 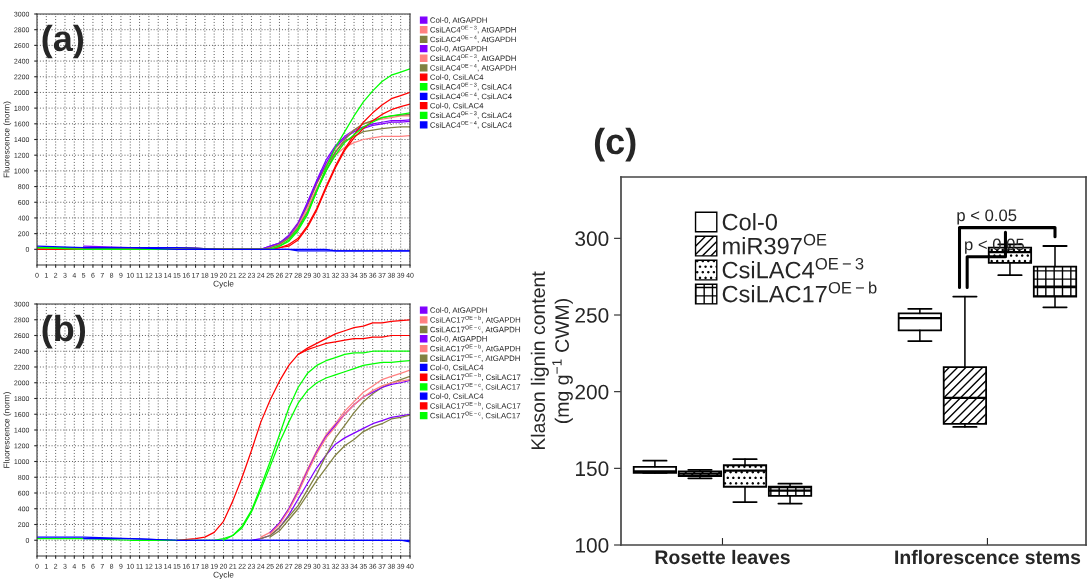 I want to click on legend-label: CsiLAC17$^{OE−b}$, so click(x=799, y=292).